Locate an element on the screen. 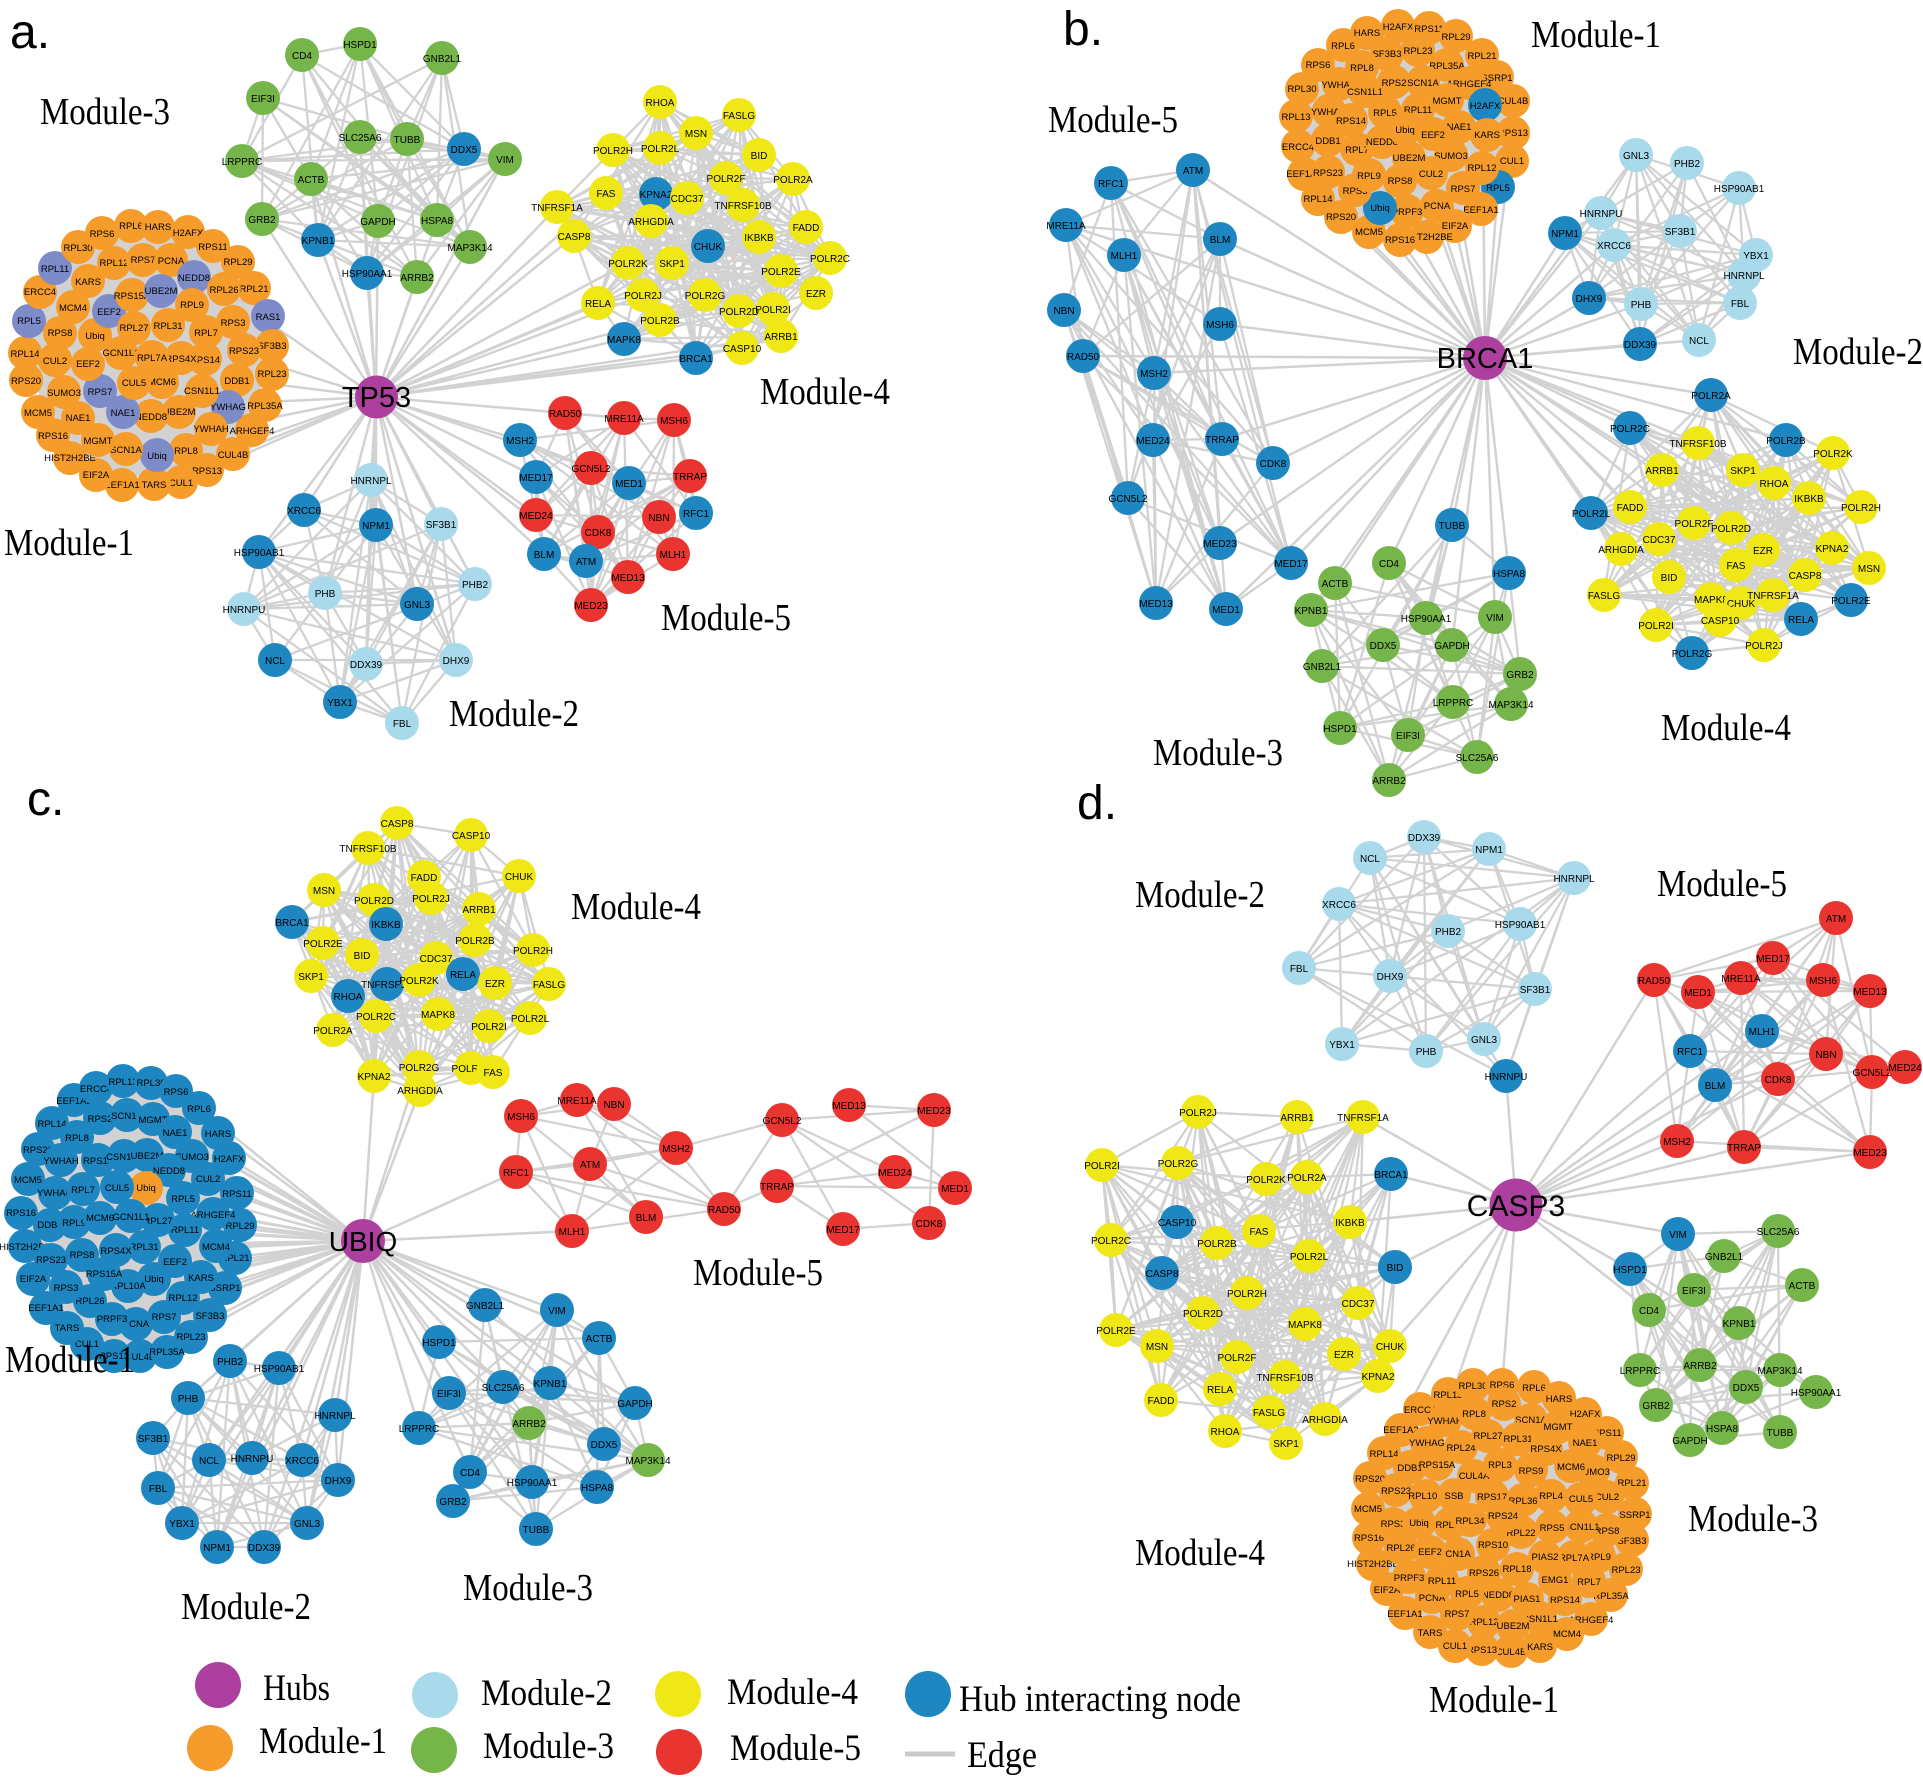 This screenshot has width=1923, height=1780. svg-text: HSP90AB1 is located at coordinates (1520, 925).